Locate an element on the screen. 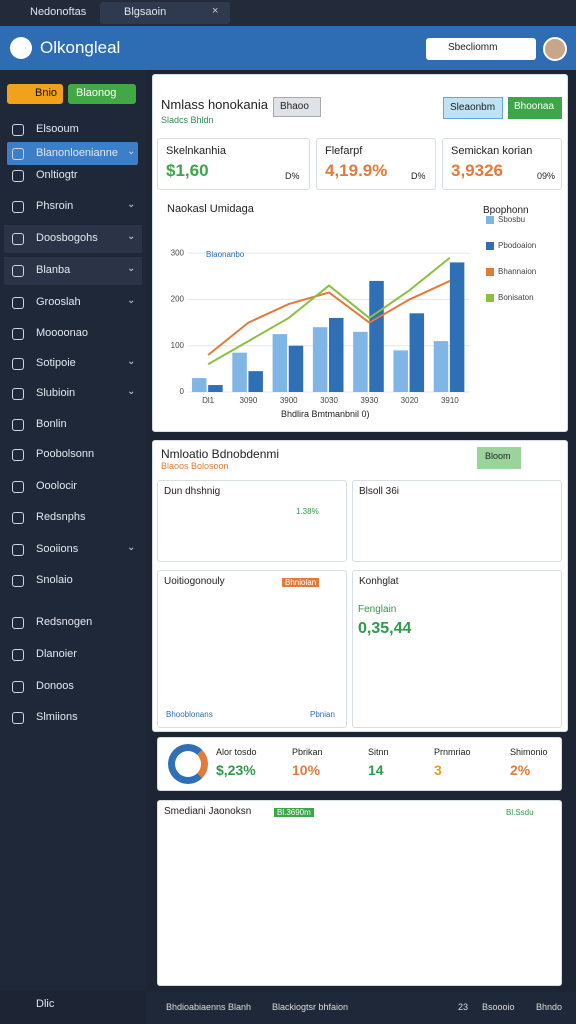 The height and width of the screenshot is (1024, 576). y-tick-label: 100 is located at coordinates (178, 345).